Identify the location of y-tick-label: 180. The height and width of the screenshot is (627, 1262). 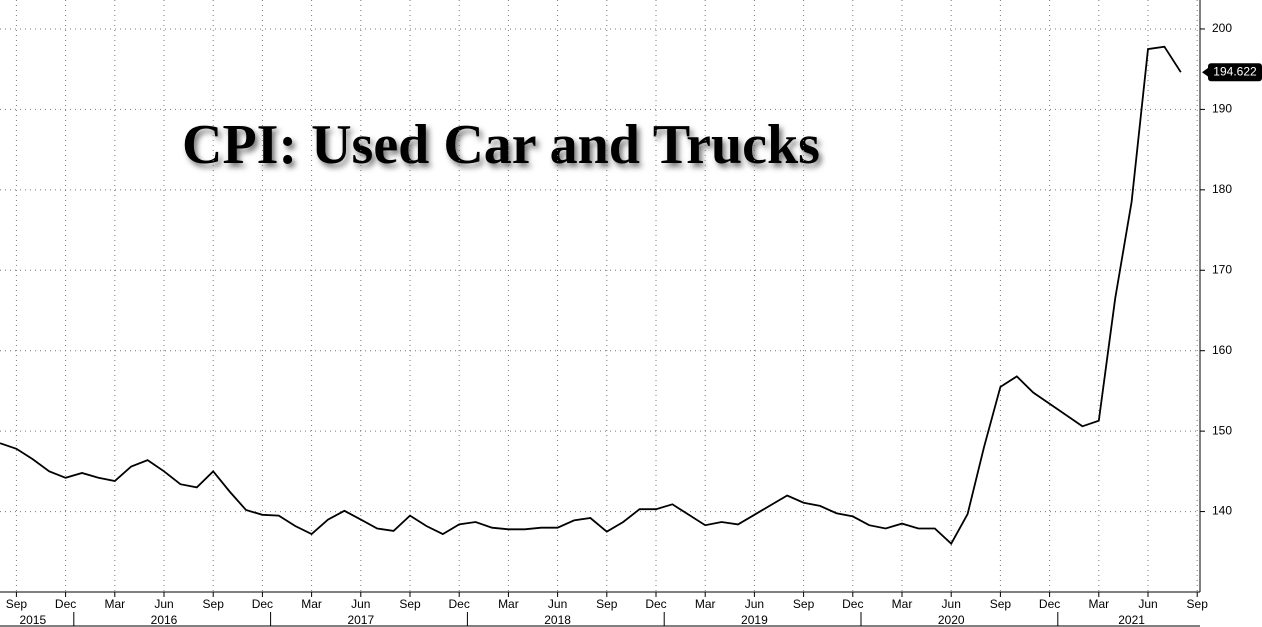
(1222, 189).